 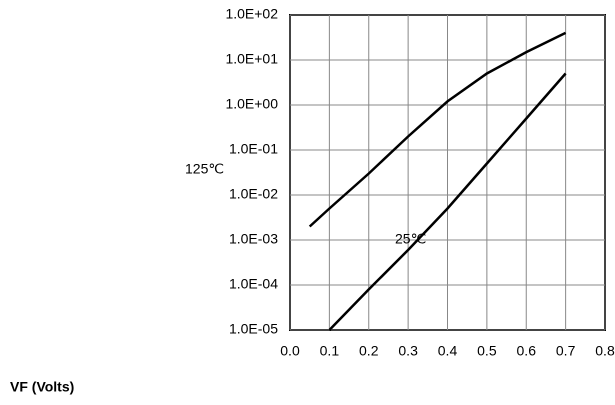 I want to click on y-tick-label: 1.0E-03, so click(x=253, y=239).